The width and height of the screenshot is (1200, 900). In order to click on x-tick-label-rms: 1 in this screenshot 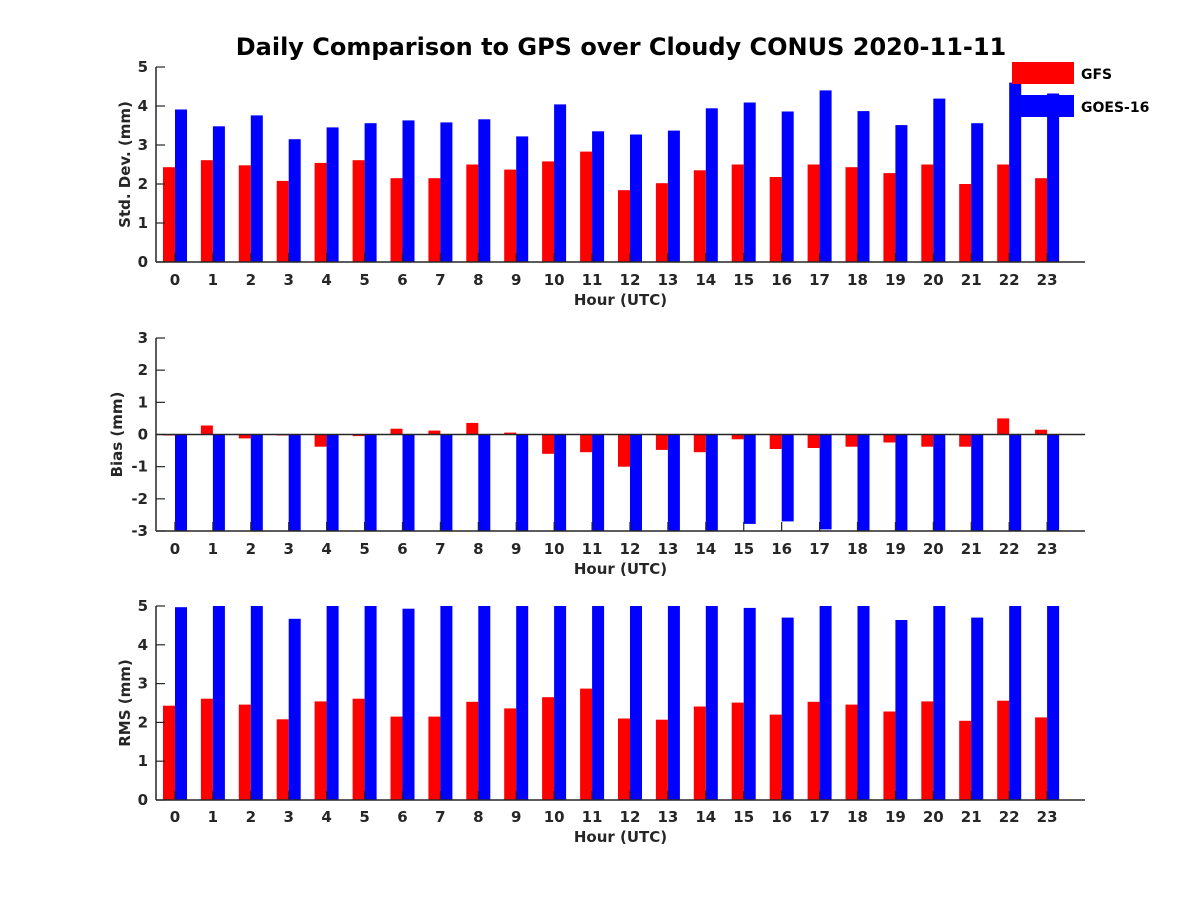, I will do `click(213, 817)`.